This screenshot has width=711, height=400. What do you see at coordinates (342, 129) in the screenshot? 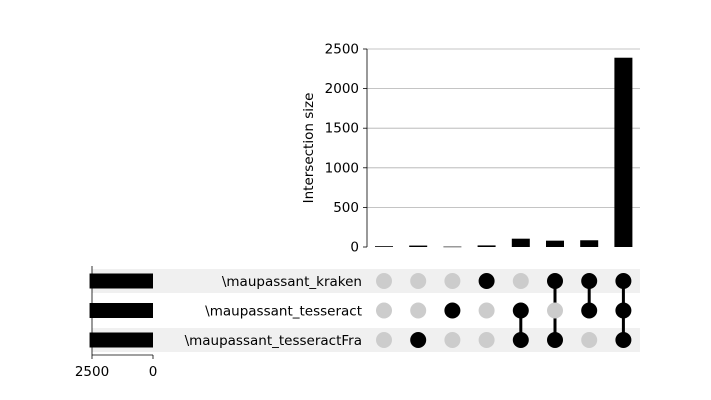
I see `y-tick-label: 1500` at bounding box center [342, 129].